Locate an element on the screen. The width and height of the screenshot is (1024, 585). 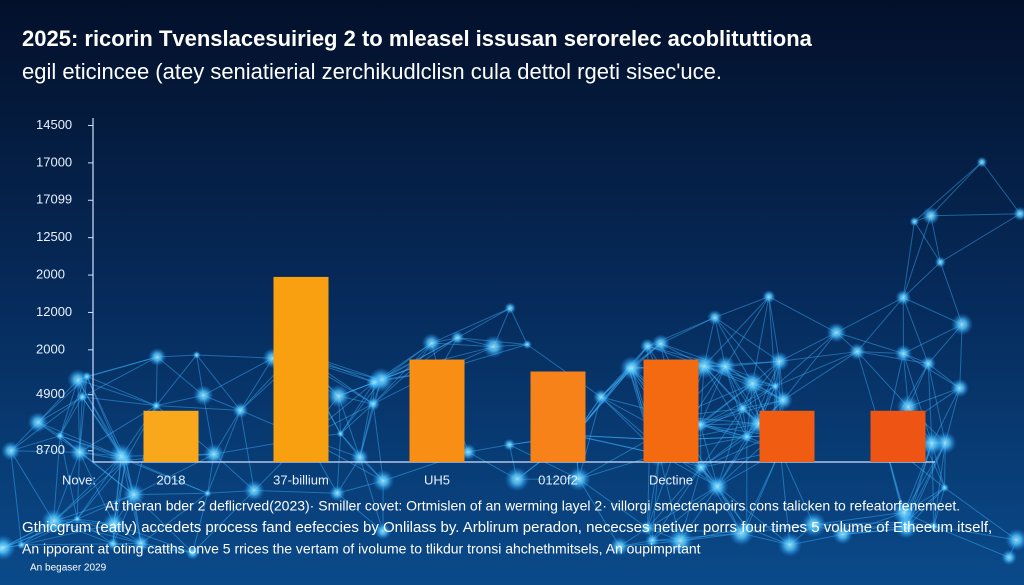
y-tick-label: 2000 is located at coordinates (50, 348).